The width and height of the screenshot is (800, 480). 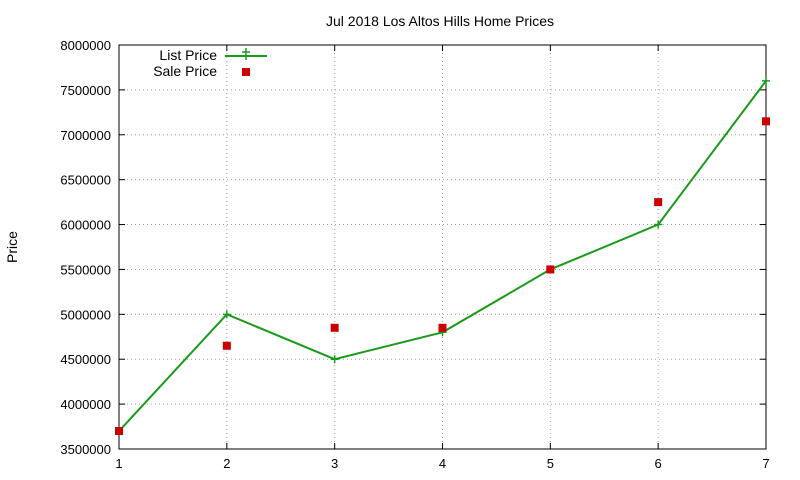 What do you see at coordinates (185, 71) in the screenshot?
I see `legend-label-sale-price: Sale Price` at bounding box center [185, 71].